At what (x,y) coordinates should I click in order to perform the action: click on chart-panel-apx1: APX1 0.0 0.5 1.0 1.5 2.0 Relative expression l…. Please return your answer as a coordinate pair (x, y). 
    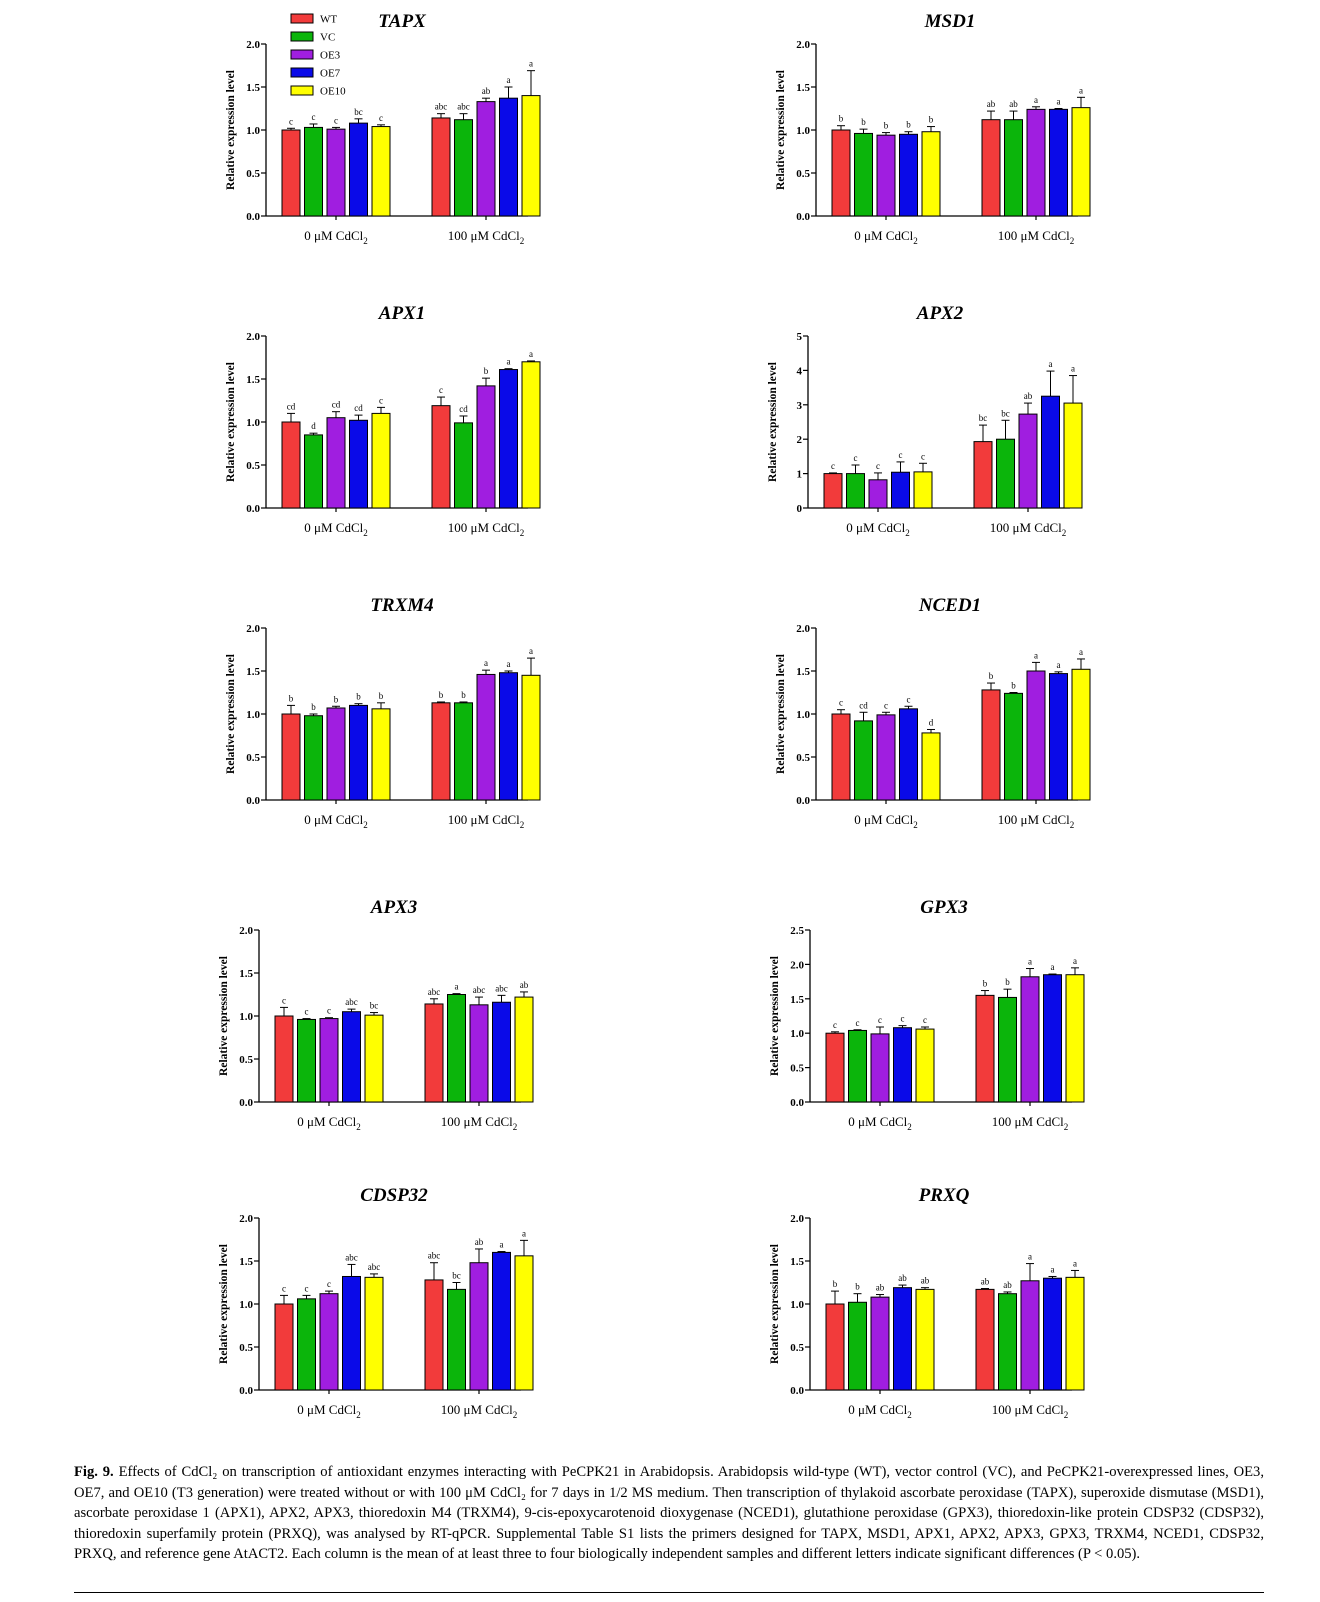
    Looking at the image, I should click on (383, 420).